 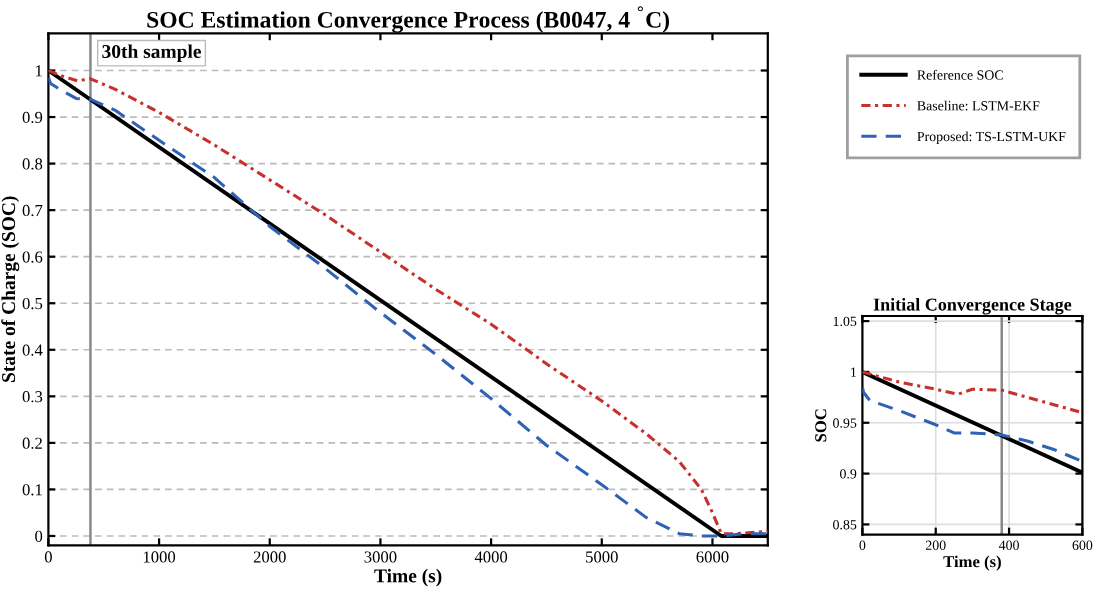 What do you see at coordinates (39, 536) in the screenshot?
I see `y-tick-label: 0` at bounding box center [39, 536].